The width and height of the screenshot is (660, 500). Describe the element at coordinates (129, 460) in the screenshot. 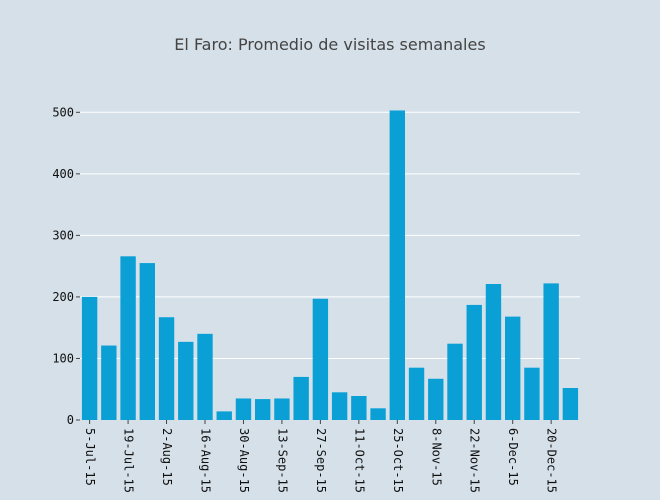

I see `x-tick-label: 19-Jul-15` at that location.